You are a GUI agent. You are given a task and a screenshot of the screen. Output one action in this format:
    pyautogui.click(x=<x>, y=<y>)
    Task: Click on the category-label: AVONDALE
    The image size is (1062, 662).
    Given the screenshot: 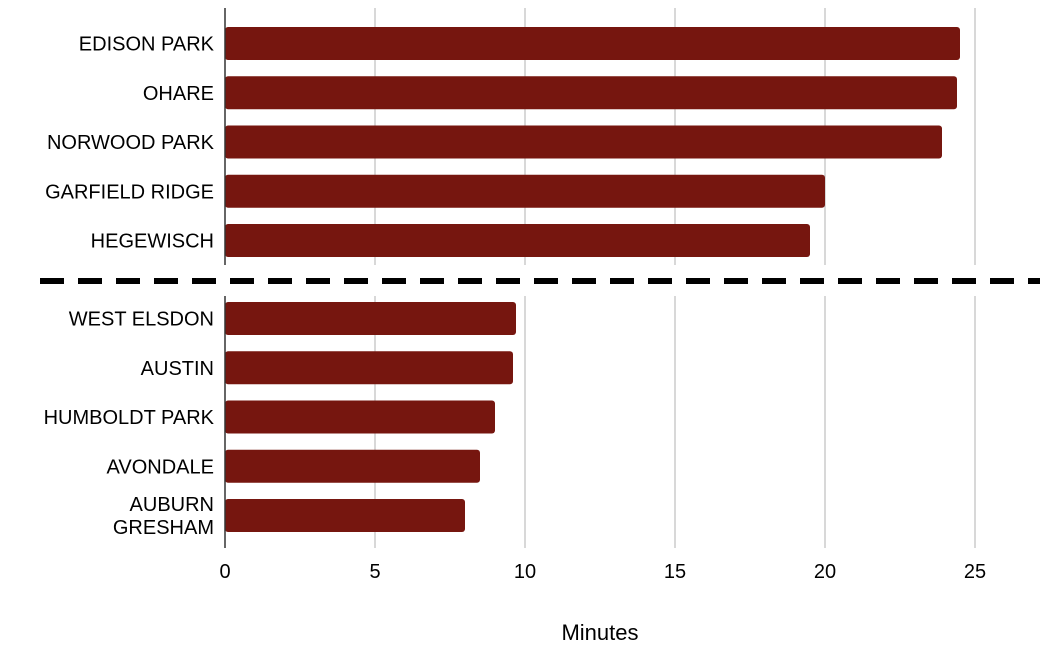 What is the action you would take?
    pyautogui.click(x=160, y=467)
    